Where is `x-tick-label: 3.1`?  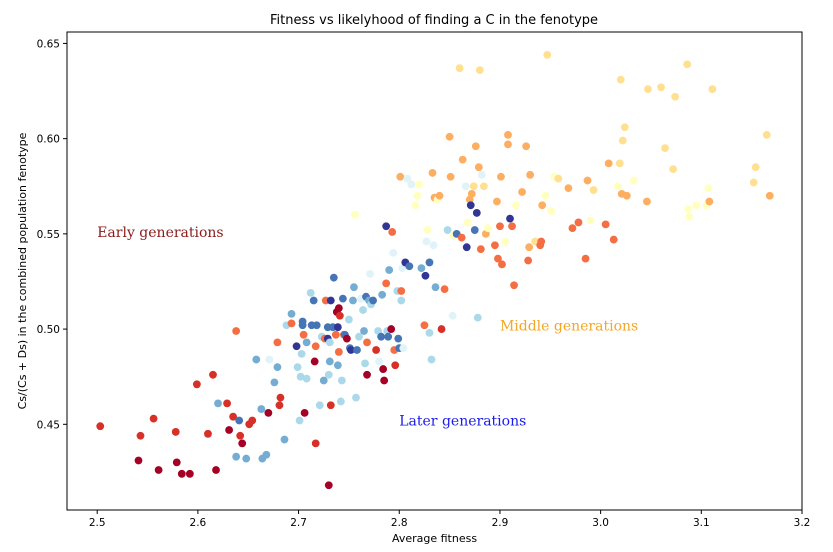 x-tick-label: 3.1 is located at coordinates (701, 523).